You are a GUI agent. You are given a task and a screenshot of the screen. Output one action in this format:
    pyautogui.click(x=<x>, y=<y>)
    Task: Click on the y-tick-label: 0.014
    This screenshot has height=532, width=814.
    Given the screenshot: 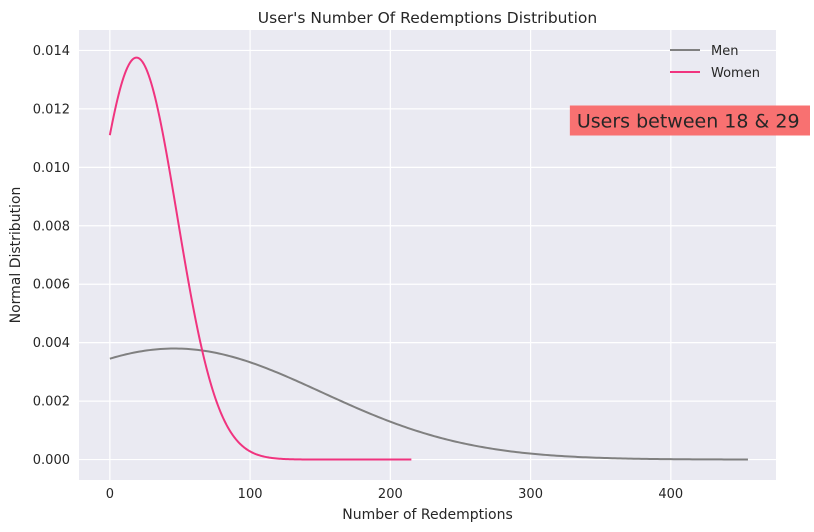 What is the action you would take?
    pyautogui.click(x=51, y=51)
    